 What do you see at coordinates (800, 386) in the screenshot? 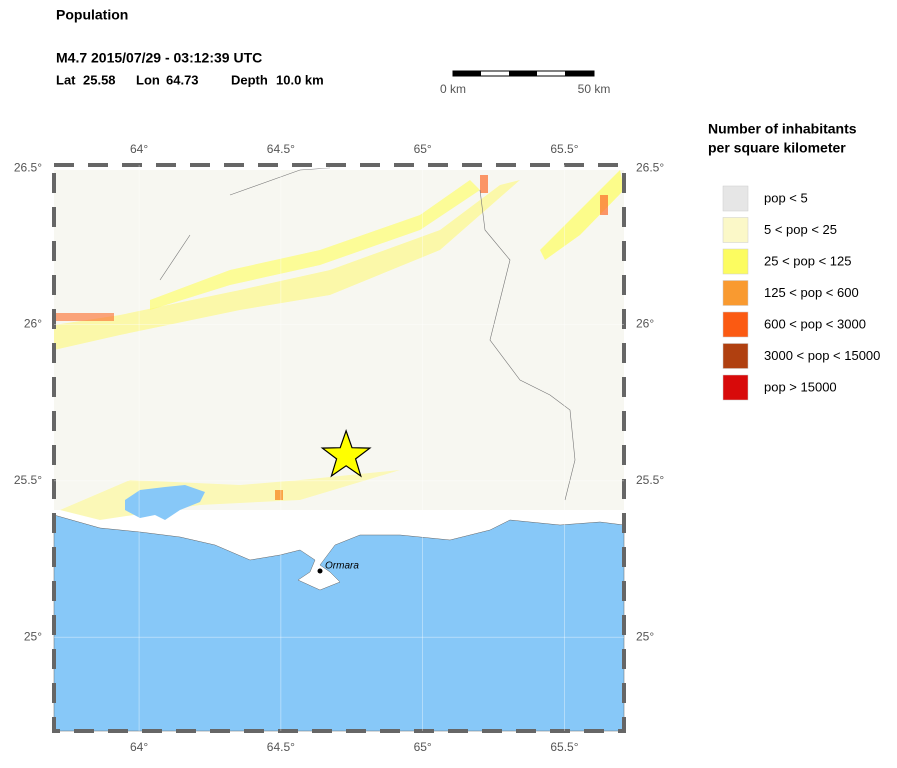
I see `legend-label: pop > 15000` at bounding box center [800, 386].